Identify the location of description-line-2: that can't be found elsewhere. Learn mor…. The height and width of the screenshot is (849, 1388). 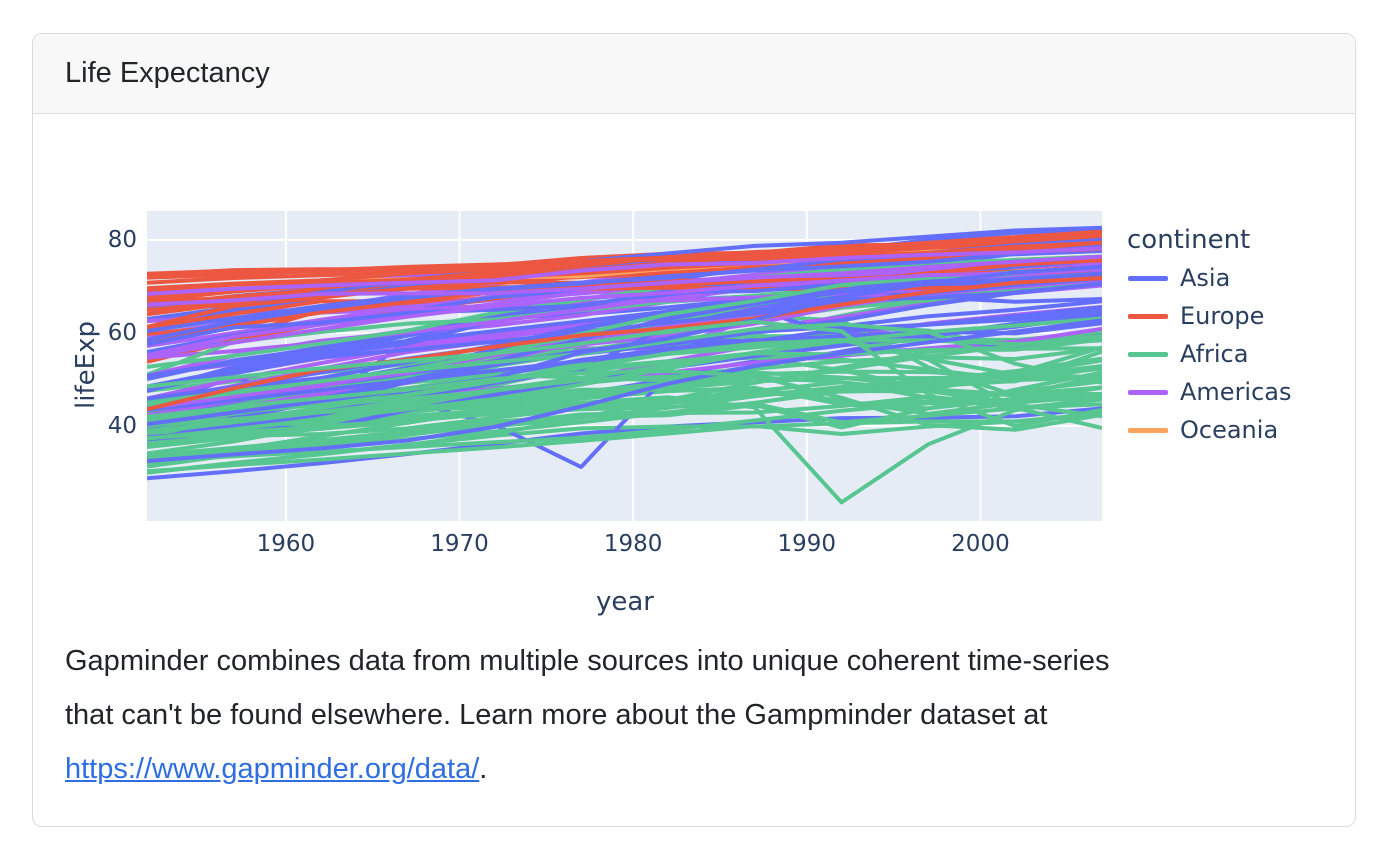
(556, 715).